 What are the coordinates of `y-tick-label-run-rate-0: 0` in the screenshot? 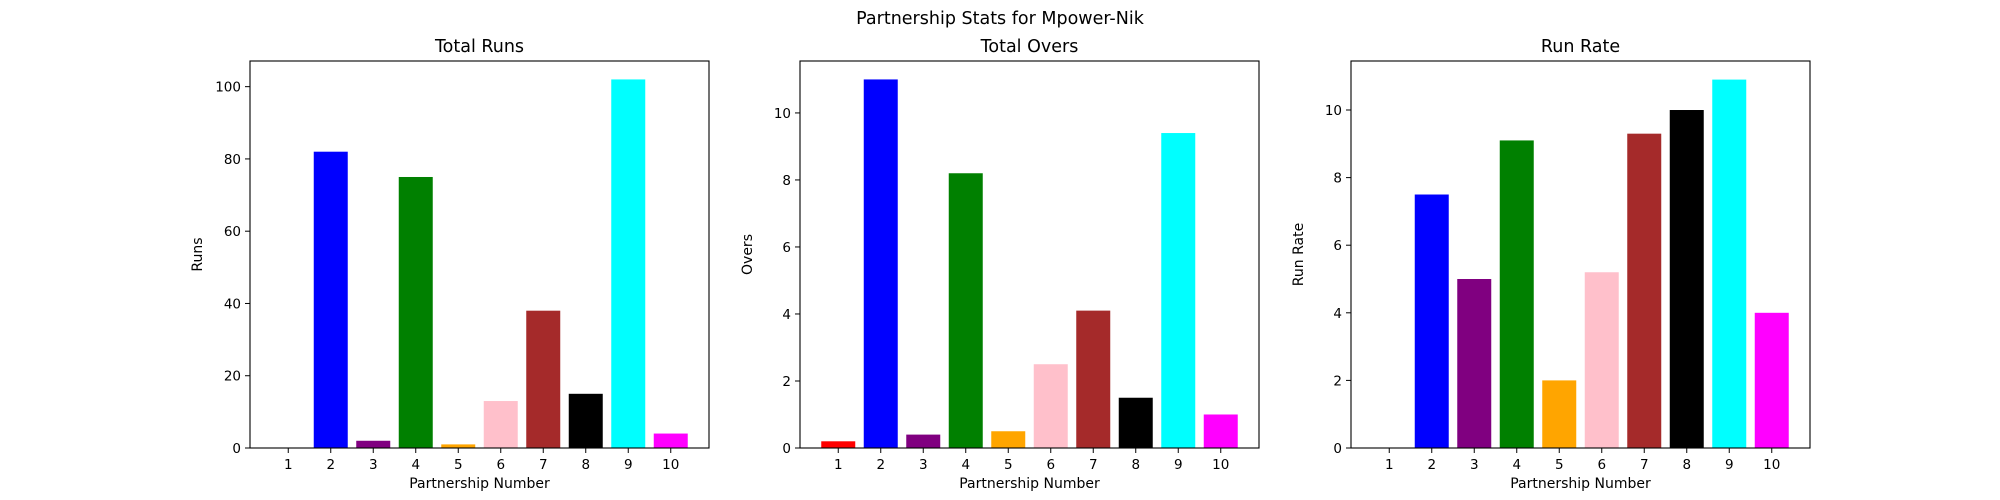 It's located at (1337, 449).